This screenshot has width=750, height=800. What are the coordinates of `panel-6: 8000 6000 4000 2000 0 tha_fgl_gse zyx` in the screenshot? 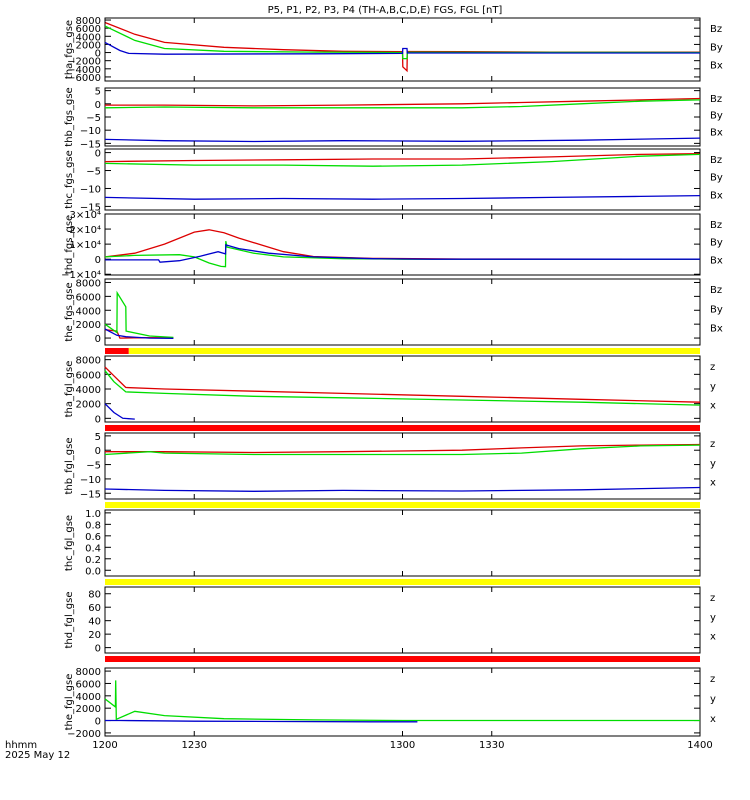 It's located at (390, 393).